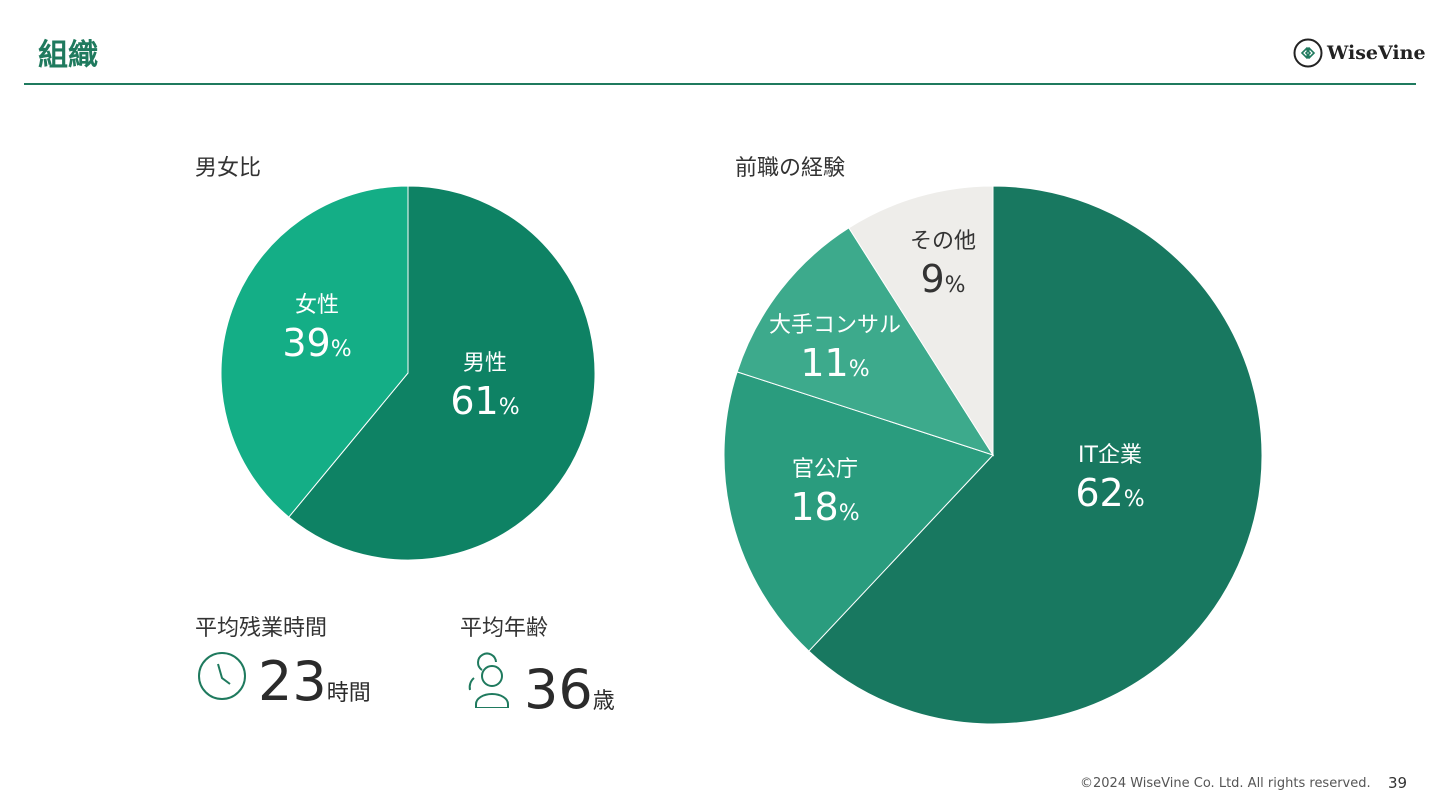 The height and width of the screenshot is (810, 1440). Describe the element at coordinates (1110, 479) in the screenshot. I see `slice-label-it: IT企業 62%` at that location.